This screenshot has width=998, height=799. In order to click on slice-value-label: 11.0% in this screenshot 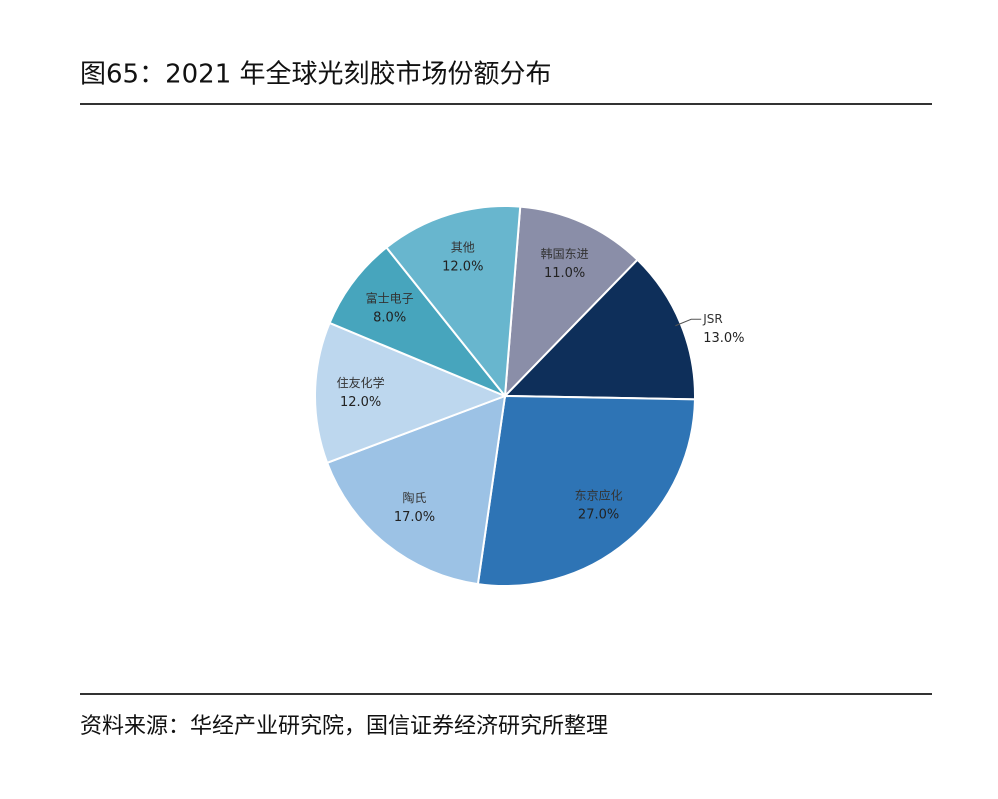, I will do `click(564, 273)`.